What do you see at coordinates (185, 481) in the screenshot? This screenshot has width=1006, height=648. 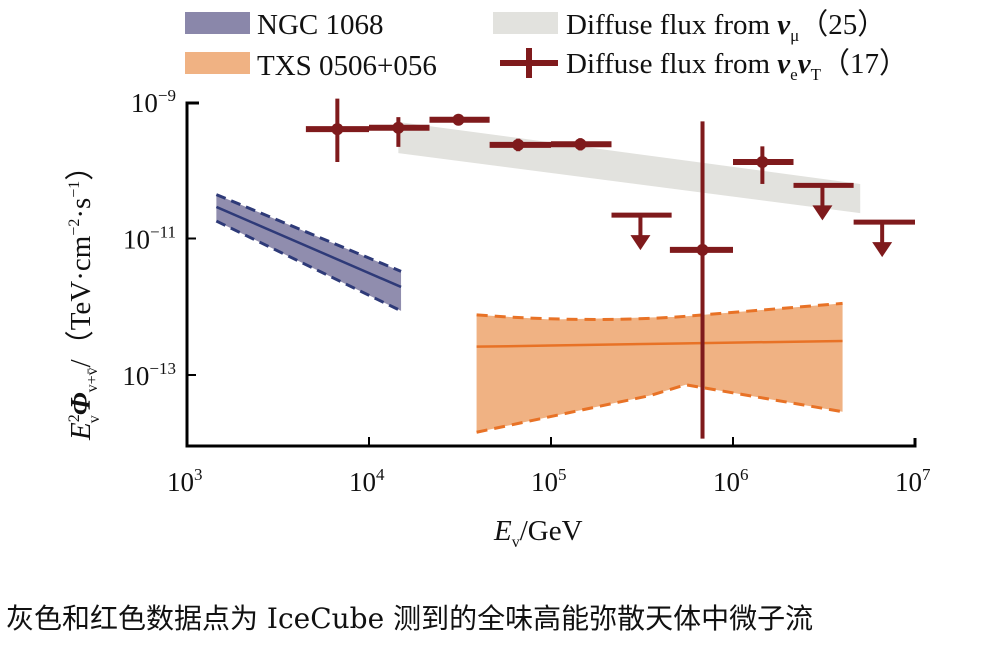 I see `x-tick-label: 10³` at bounding box center [185, 481].